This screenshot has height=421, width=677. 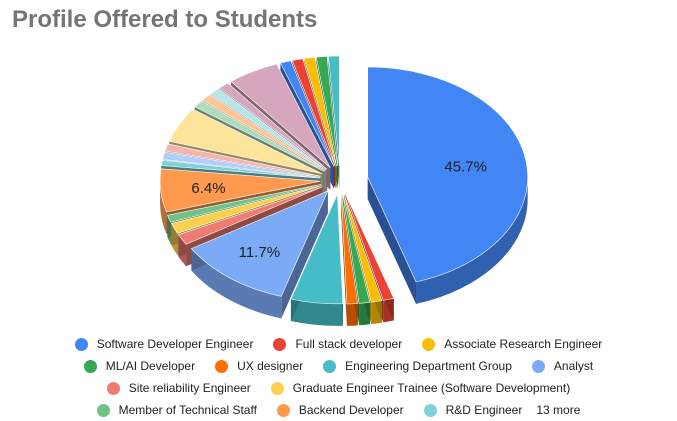 I want to click on legend-item: Associate Research Engineer, so click(x=512, y=344).